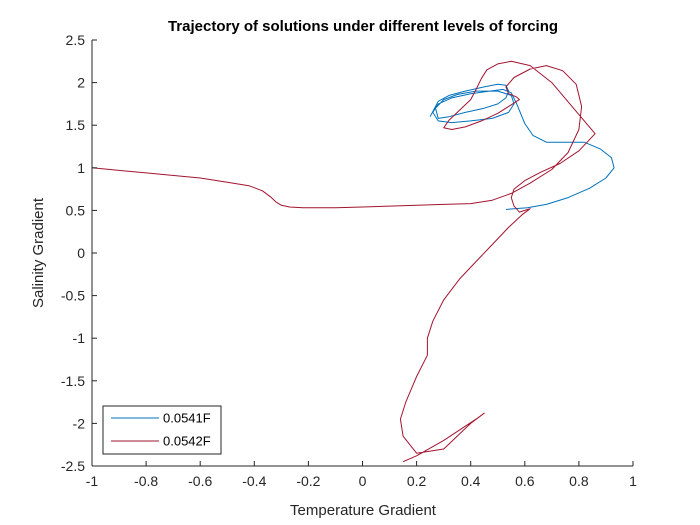 The width and height of the screenshot is (700, 525). What do you see at coordinates (308, 481) in the screenshot?
I see `x-tick-label: -0.2` at bounding box center [308, 481].